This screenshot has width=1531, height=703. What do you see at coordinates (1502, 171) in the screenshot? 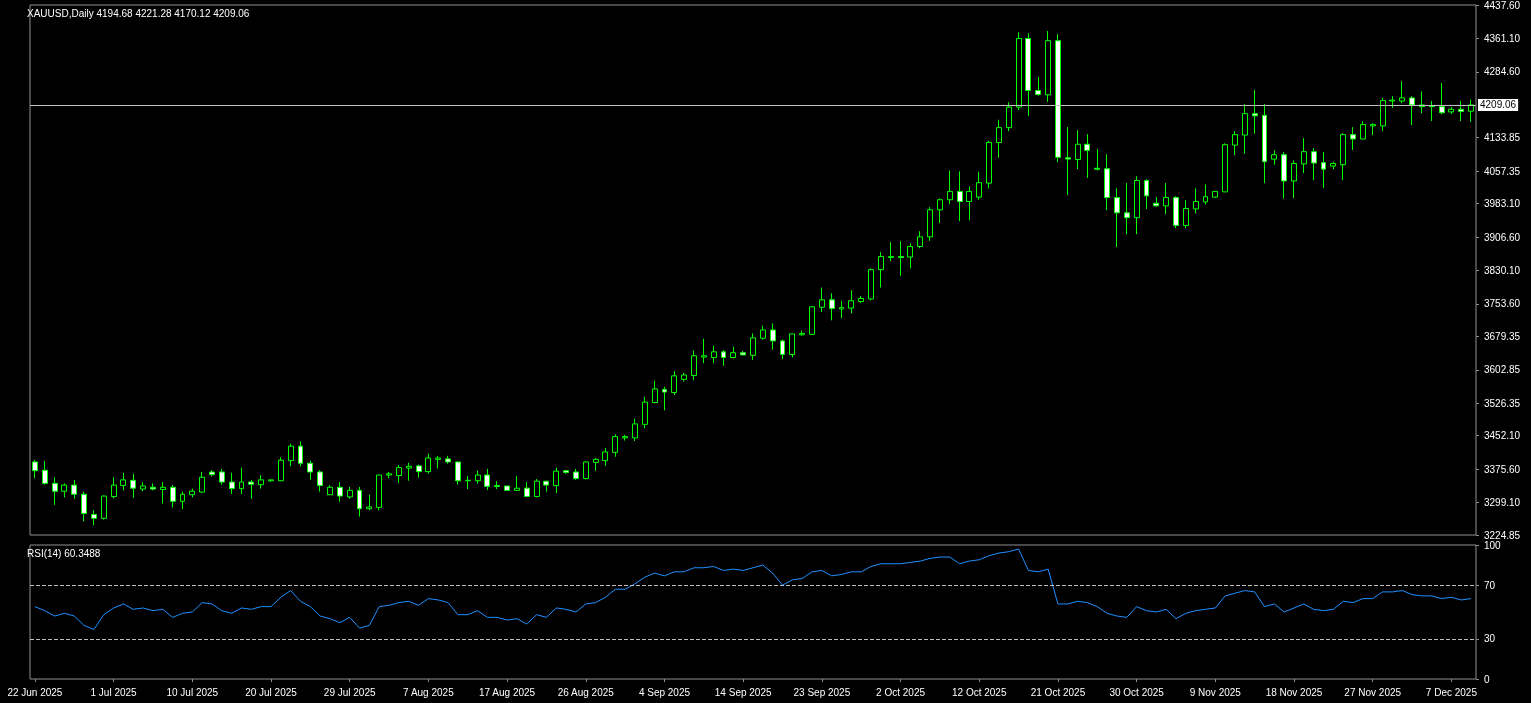
I see `y-tick-label: 4057.35` at bounding box center [1502, 171].